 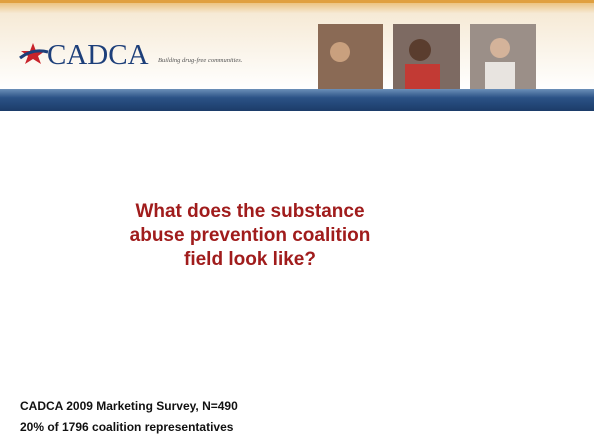 What do you see at coordinates (98, 55) in the screenshot?
I see `logo-text: CADCA` at bounding box center [98, 55].